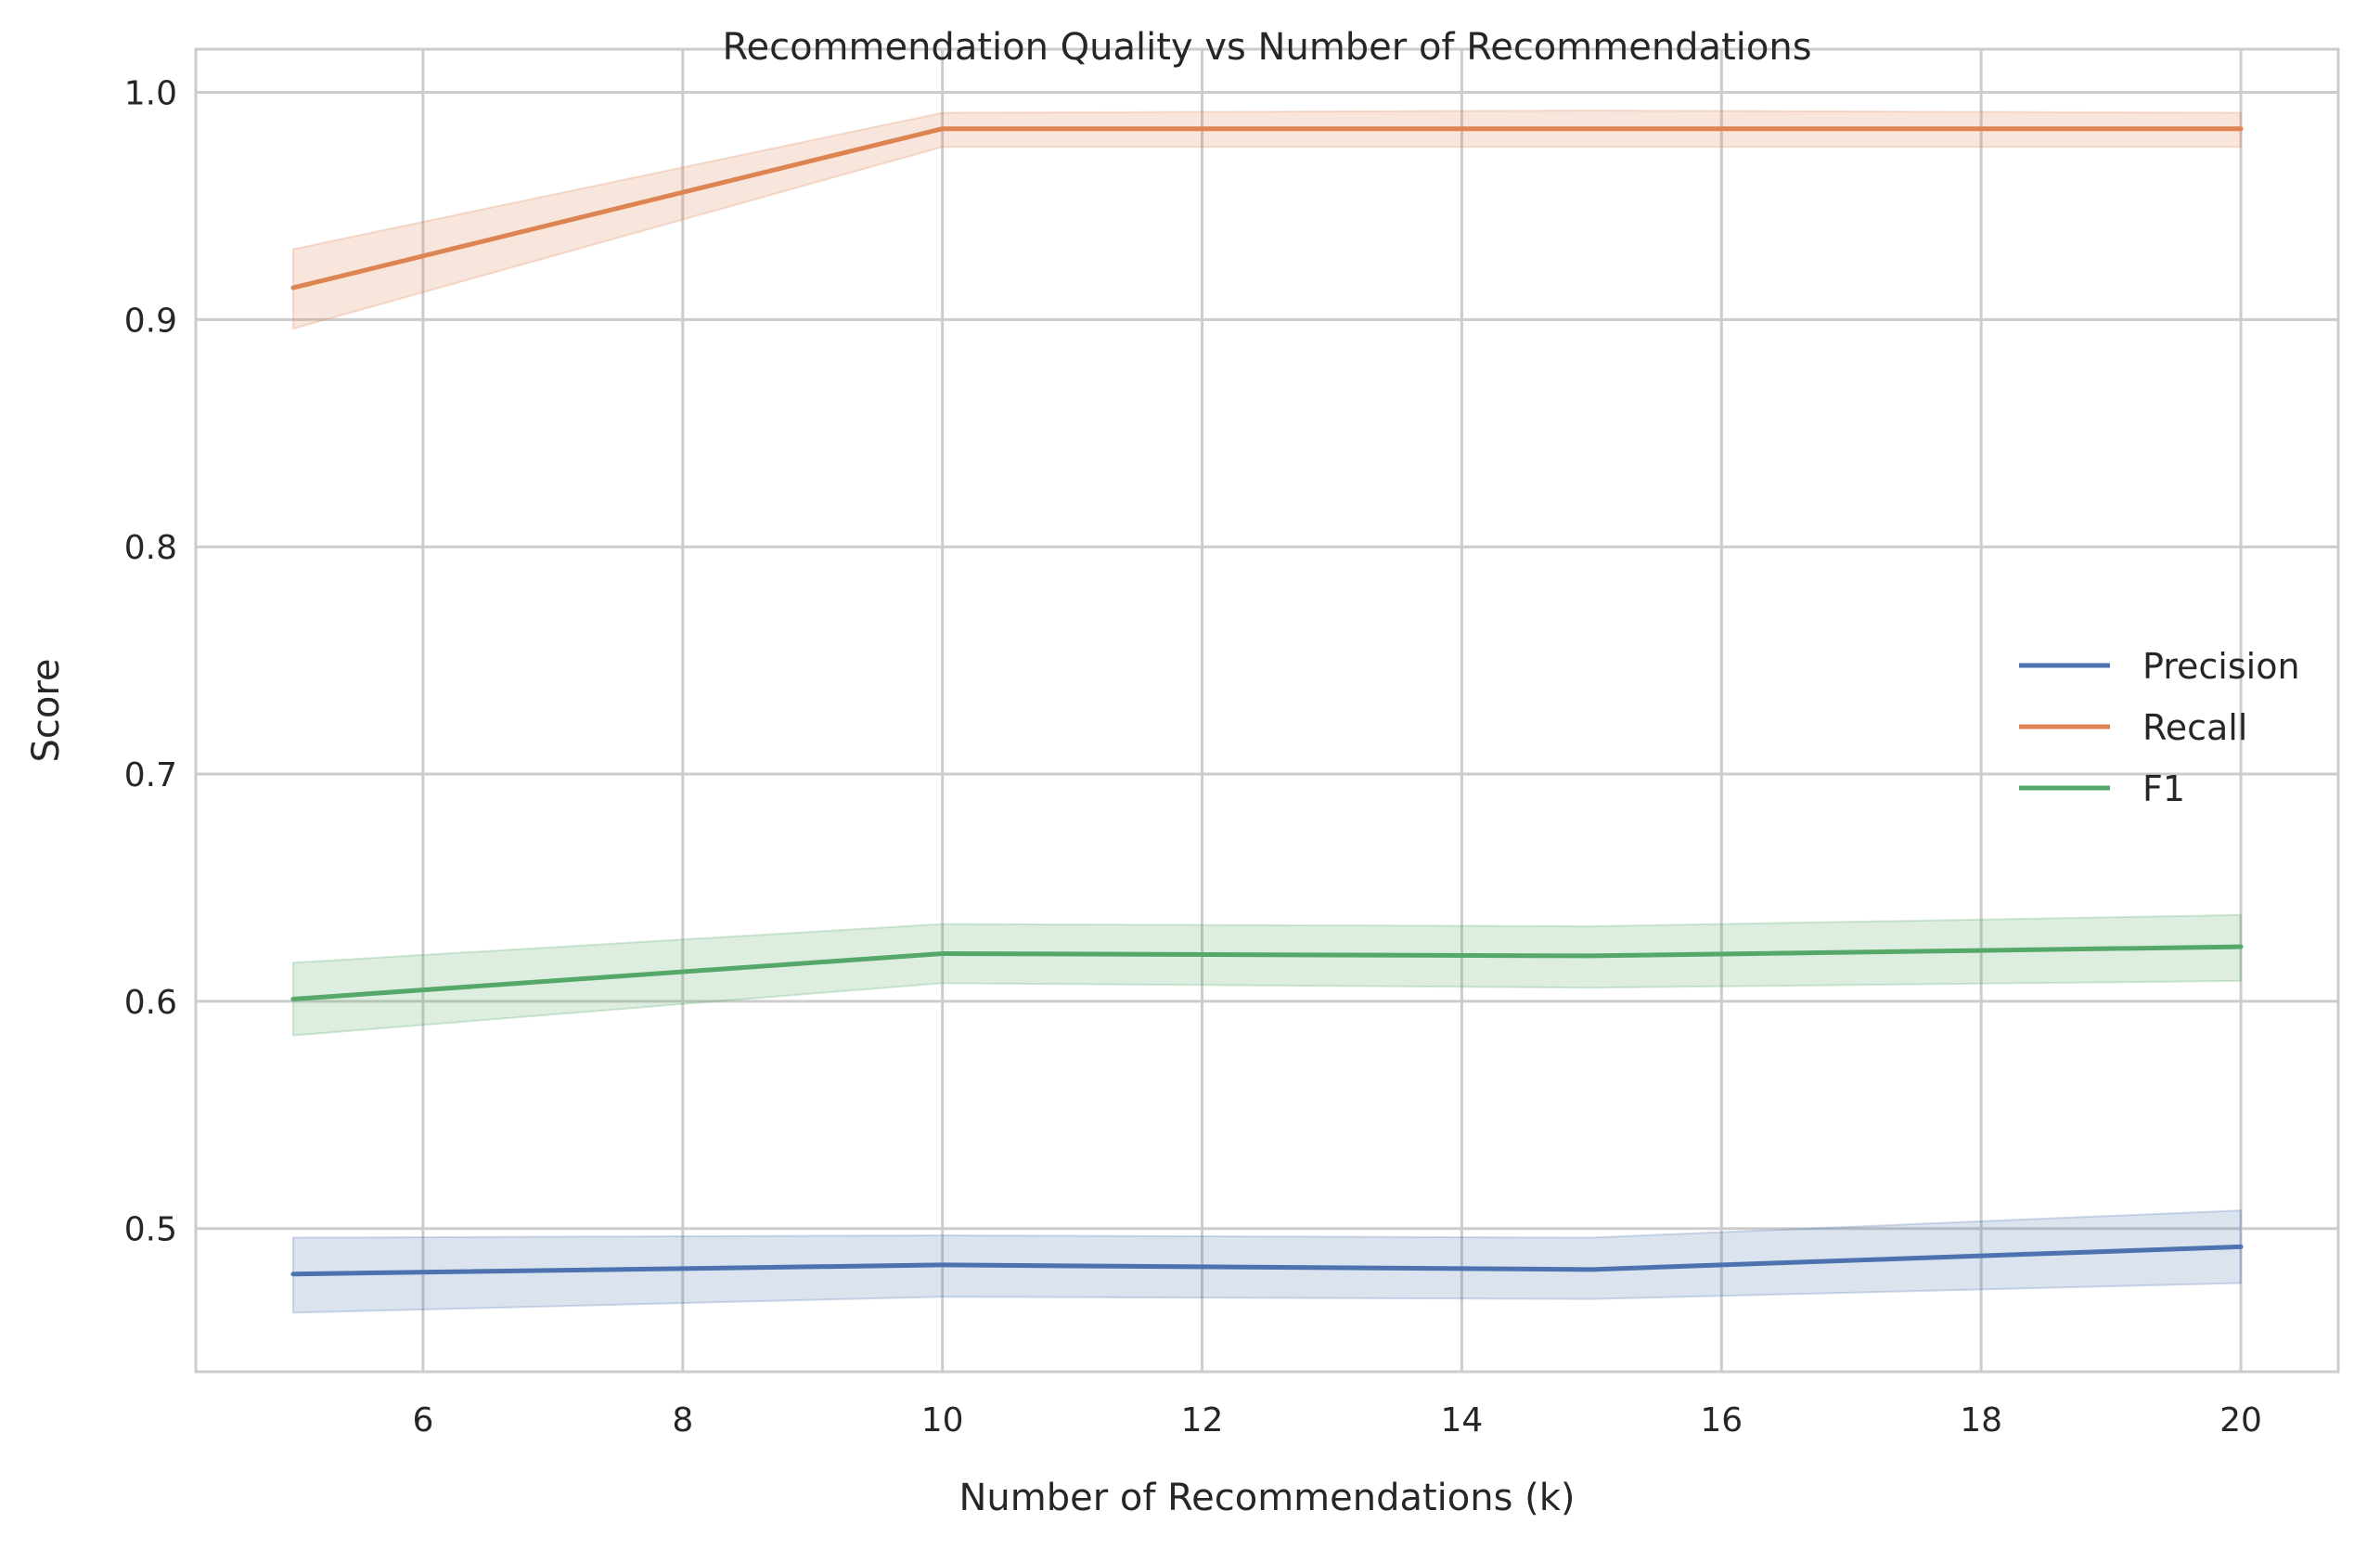 Image resolution: width=2380 pixels, height=1549 pixels. What do you see at coordinates (150, 1230) in the screenshot?
I see `y-tick-label: 0.5` at bounding box center [150, 1230].